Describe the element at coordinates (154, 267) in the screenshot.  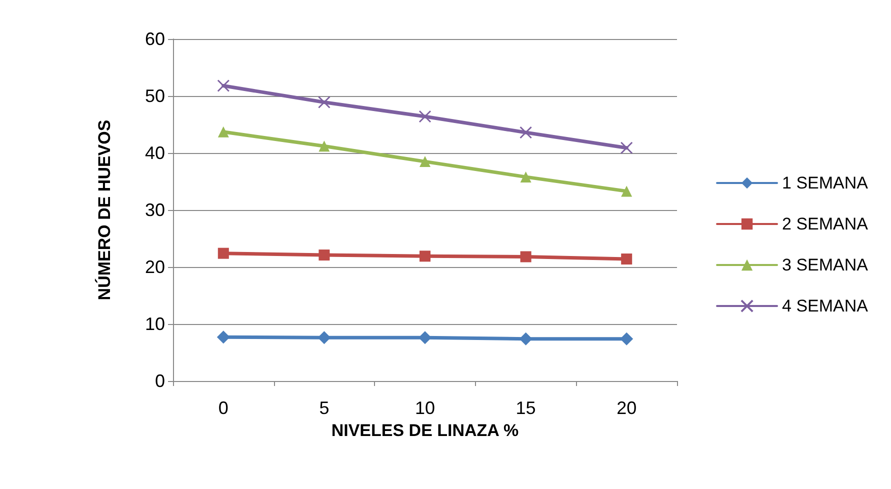
I see `y-tick-label: 20` at that location.